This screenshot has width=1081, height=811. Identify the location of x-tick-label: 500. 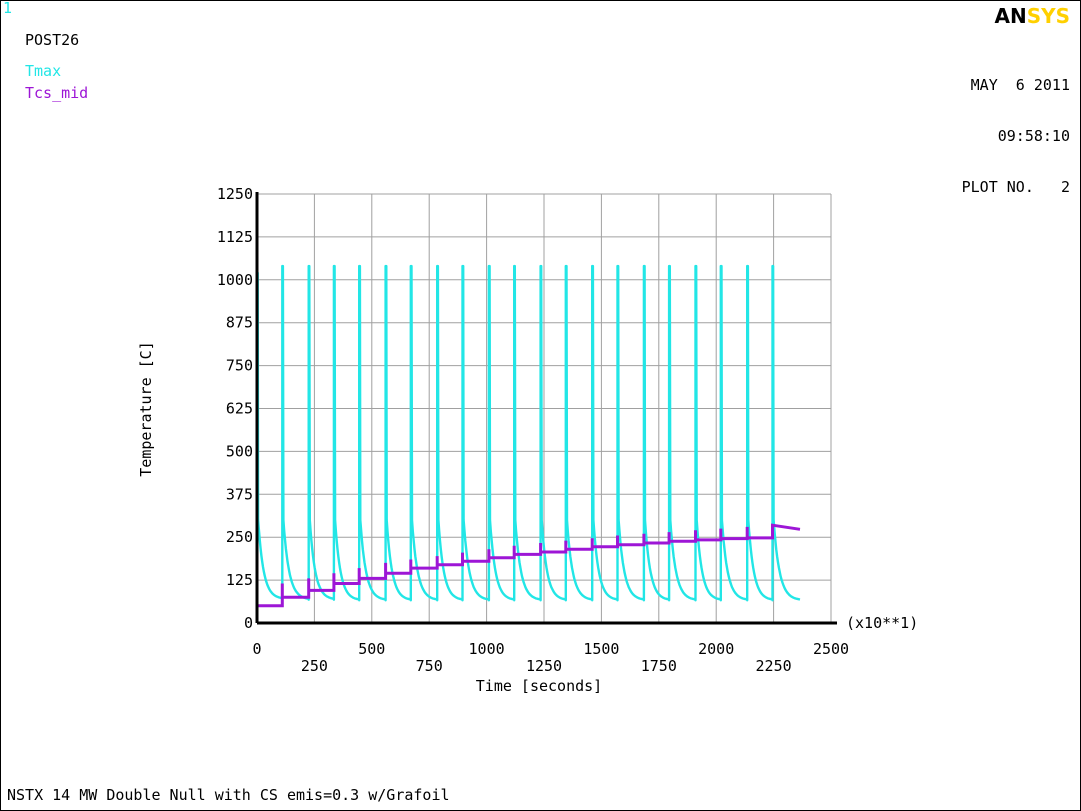
(371, 649).